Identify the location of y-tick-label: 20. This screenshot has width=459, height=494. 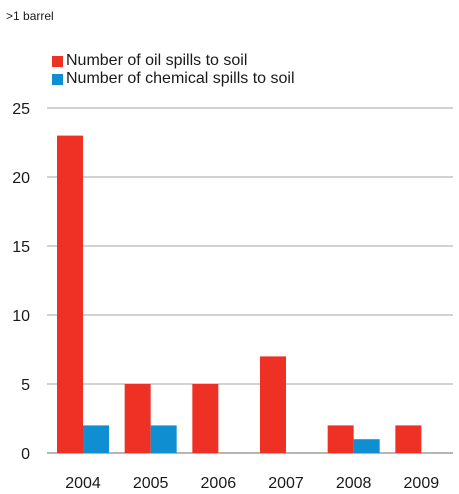
(21, 178).